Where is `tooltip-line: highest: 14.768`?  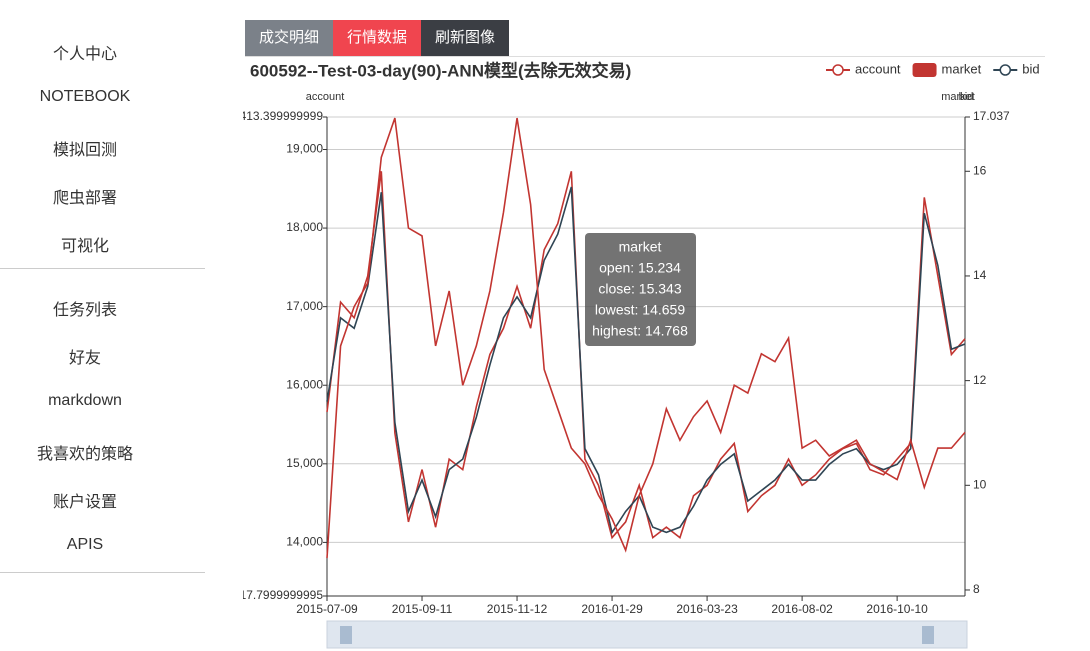 tooltip-line: highest: 14.768 is located at coordinates (640, 331).